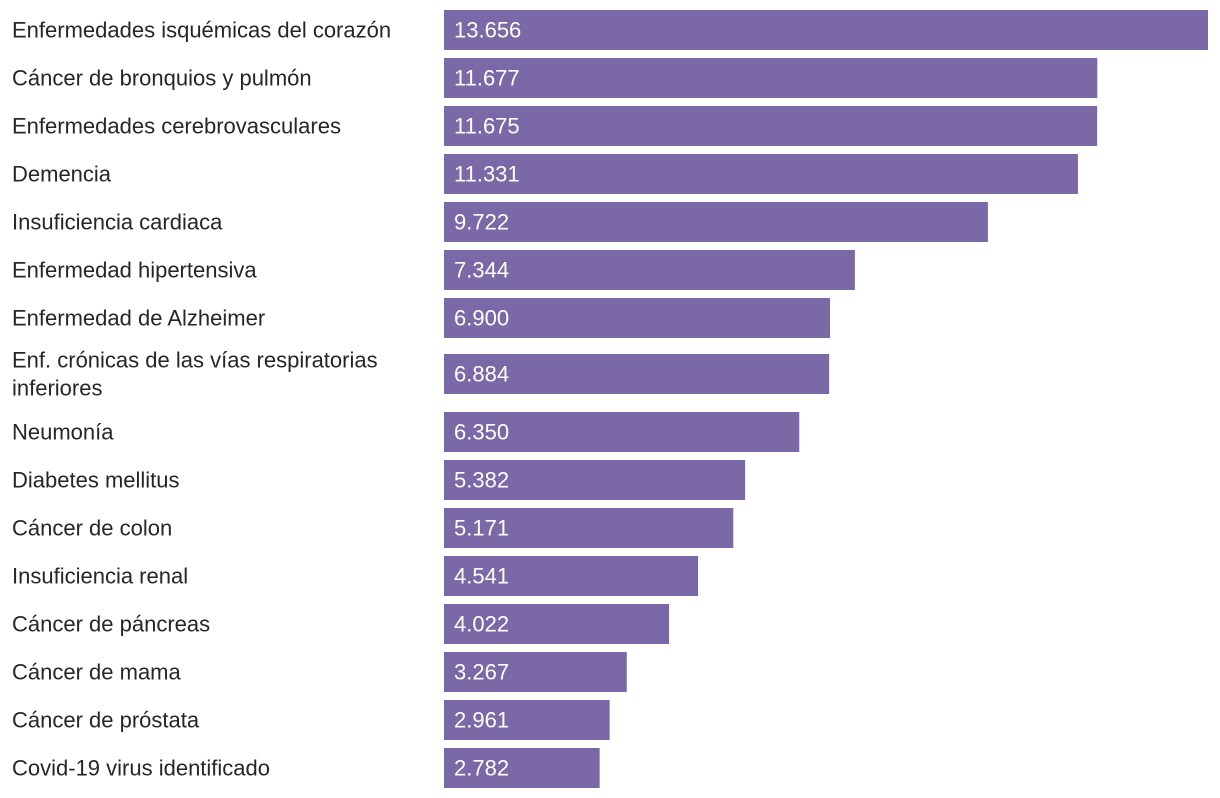 Image resolution: width=1220 pixels, height=798 pixels. What do you see at coordinates (481, 270) in the screenshot?
I see `bar-value-label: 7.344` at bounding box center [481, 270].